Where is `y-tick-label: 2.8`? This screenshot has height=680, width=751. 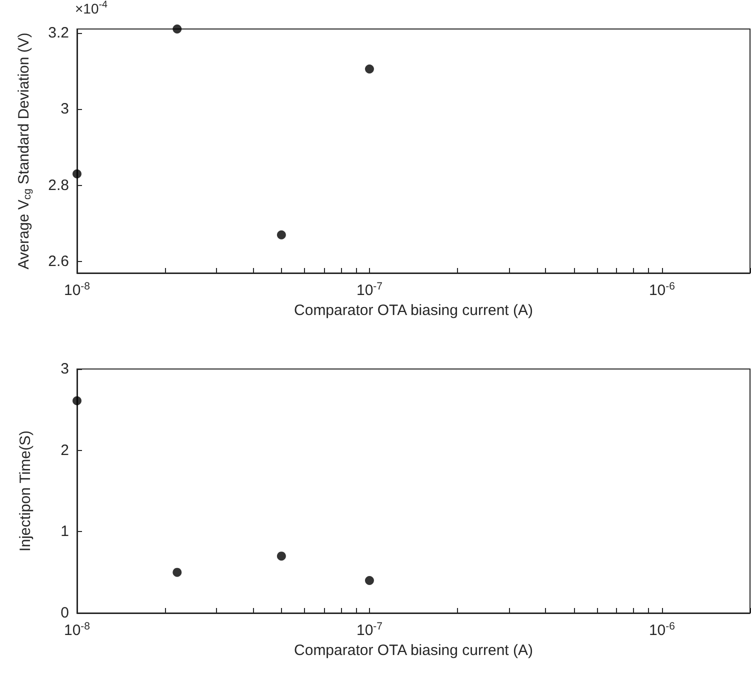
y-tick-label: 2.8 is located at coordinates (58, 185).